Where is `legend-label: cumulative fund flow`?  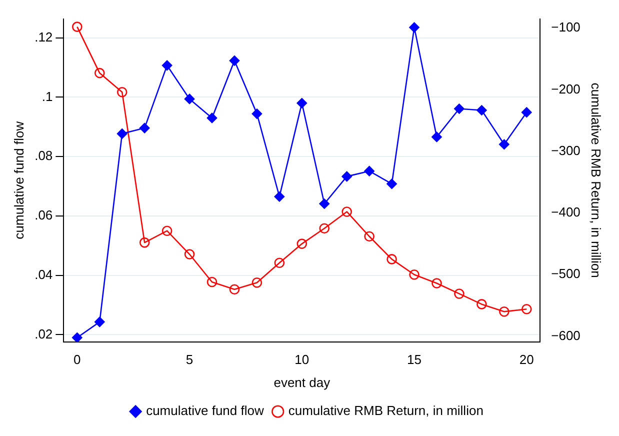 legend-label: cumulative fund flow is located at coordinates (205, 410).